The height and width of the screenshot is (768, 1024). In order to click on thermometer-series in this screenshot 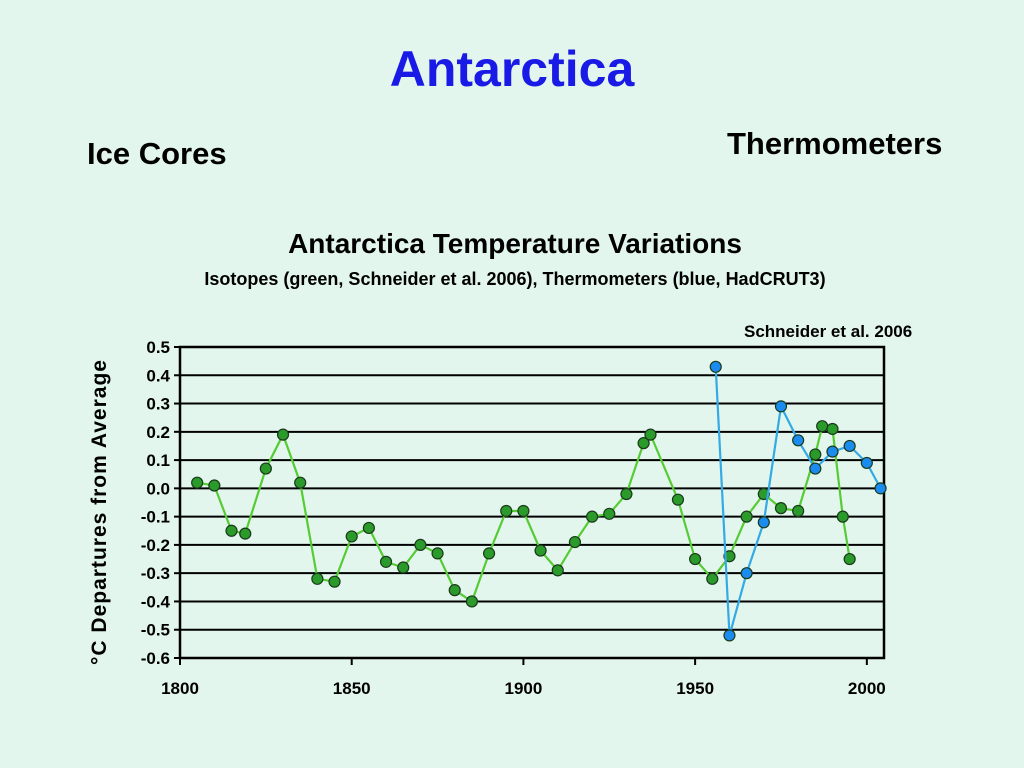, I will do `click(798, 501)`.